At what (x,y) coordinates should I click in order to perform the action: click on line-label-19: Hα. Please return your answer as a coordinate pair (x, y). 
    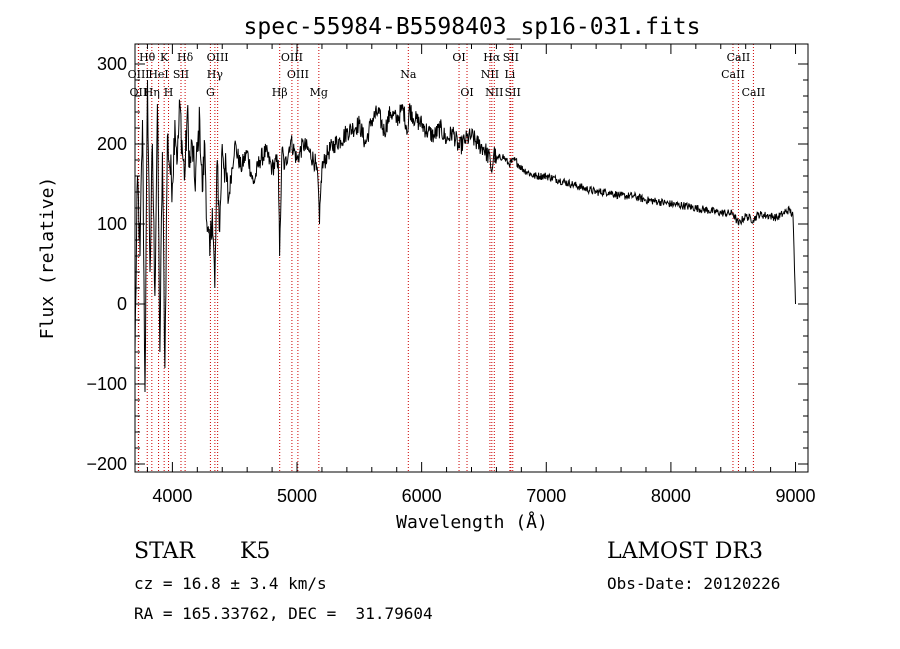
    Looking at the image, I should click on (492, 57).